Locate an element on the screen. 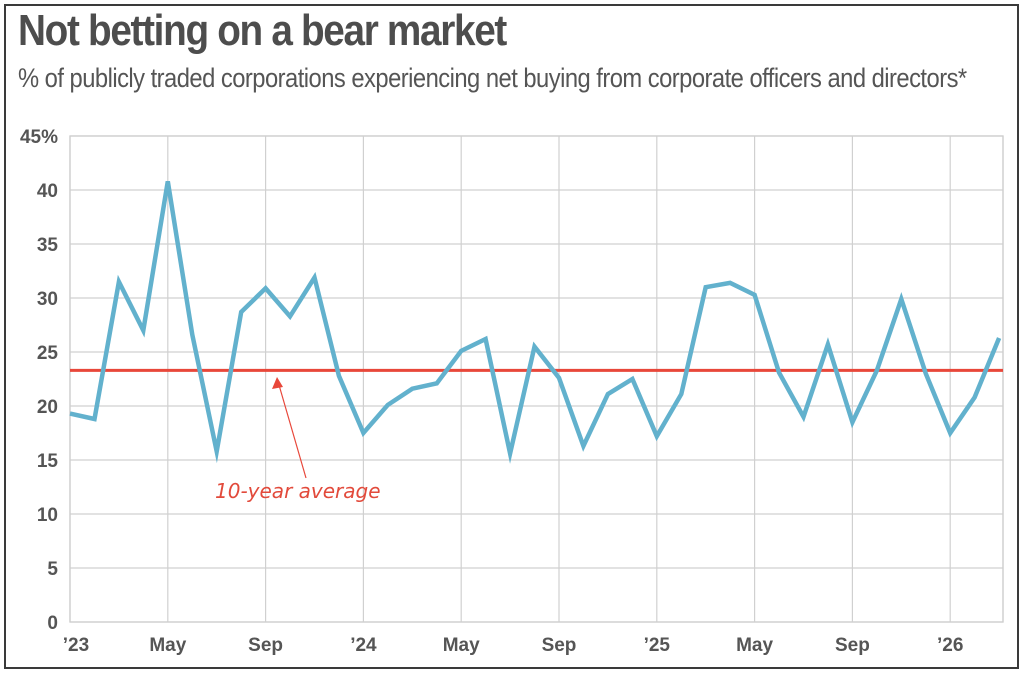  x-tick-label: ’23 is located at coordinates (76, 645).